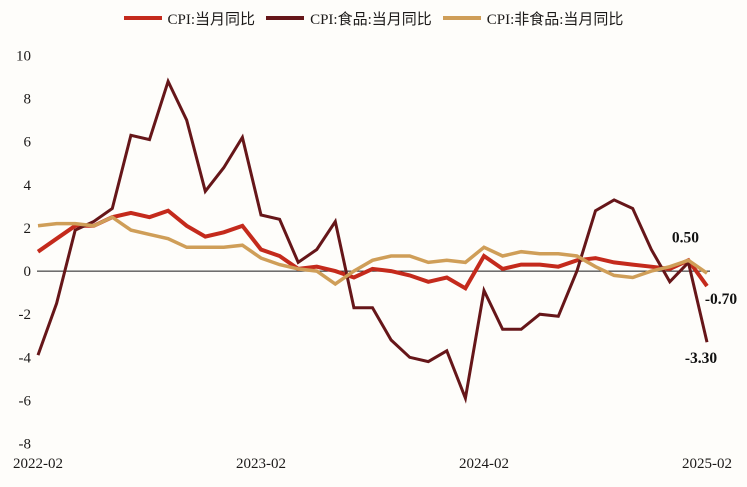 The image size is (747, 487). What do you see at coordinates (685, 237) in the screenshot?
I see `value-annotation: 0.50` at bounding box center [685, 237].